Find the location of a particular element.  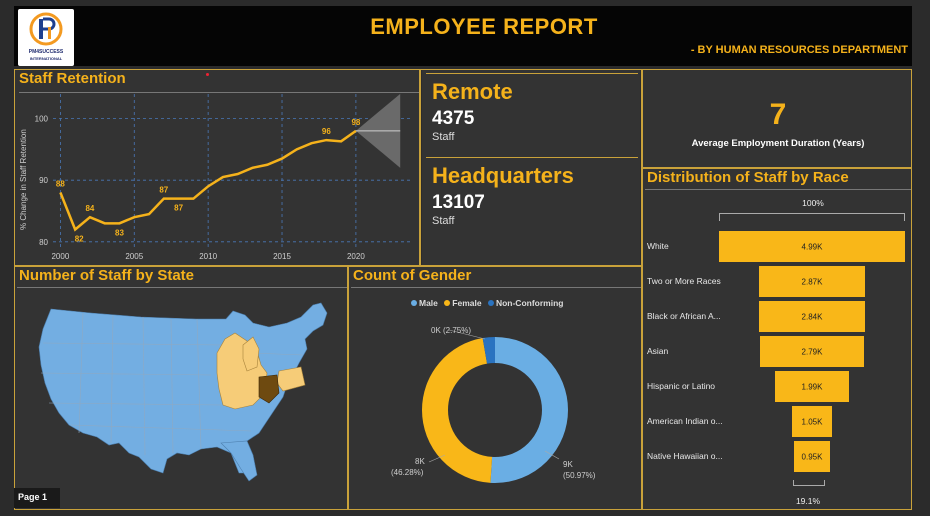

gender-legend: Male Female Non-Conforming is located at coordinates (487, 303).